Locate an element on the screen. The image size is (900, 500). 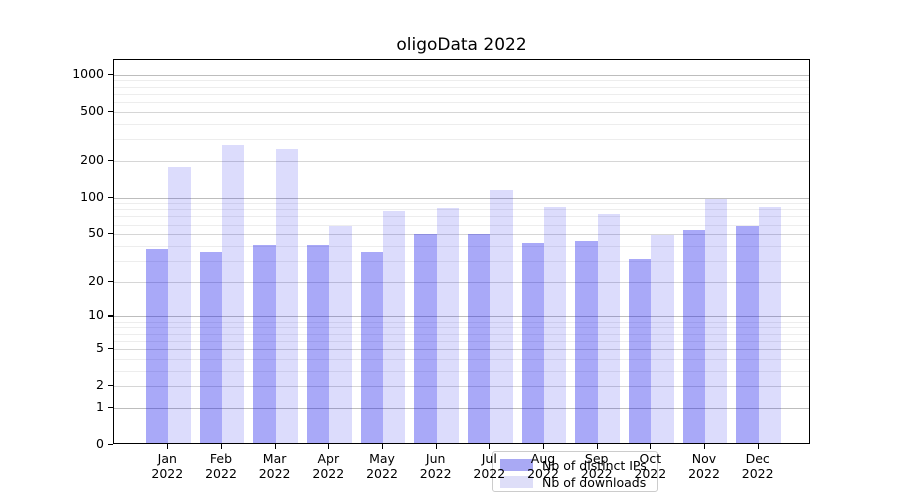
legend: Nb of distinct IPs Nb of downloads is located at coordinates (575, 471).